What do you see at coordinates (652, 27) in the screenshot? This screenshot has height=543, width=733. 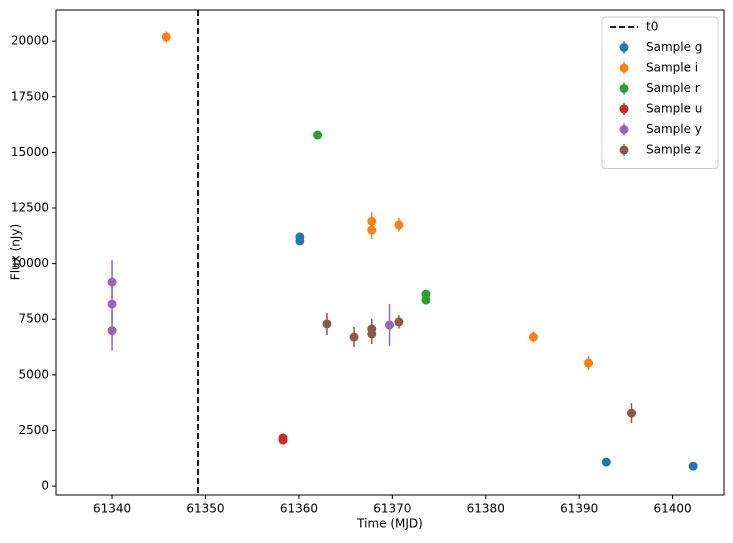 I see `legend-label: t0` at bounding box center [652, 27].